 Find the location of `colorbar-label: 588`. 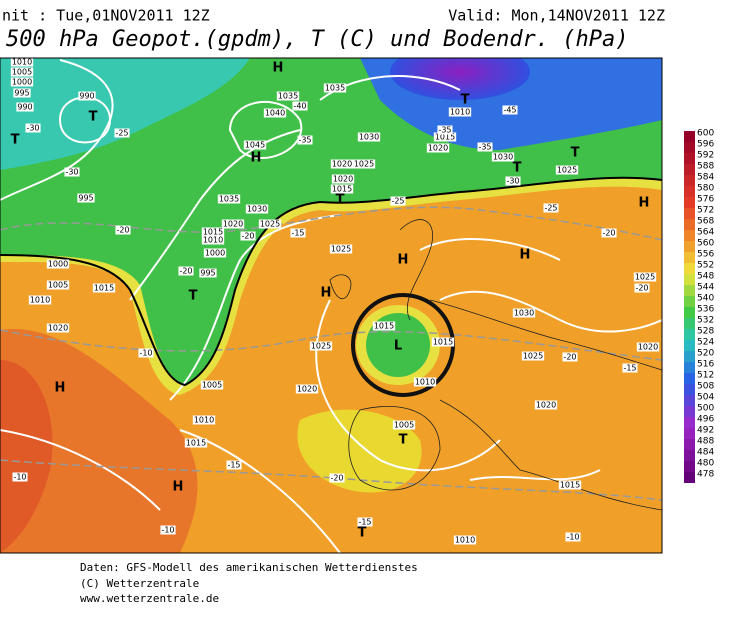

colorbar-label: 588 is located at coordinates (705, 167).